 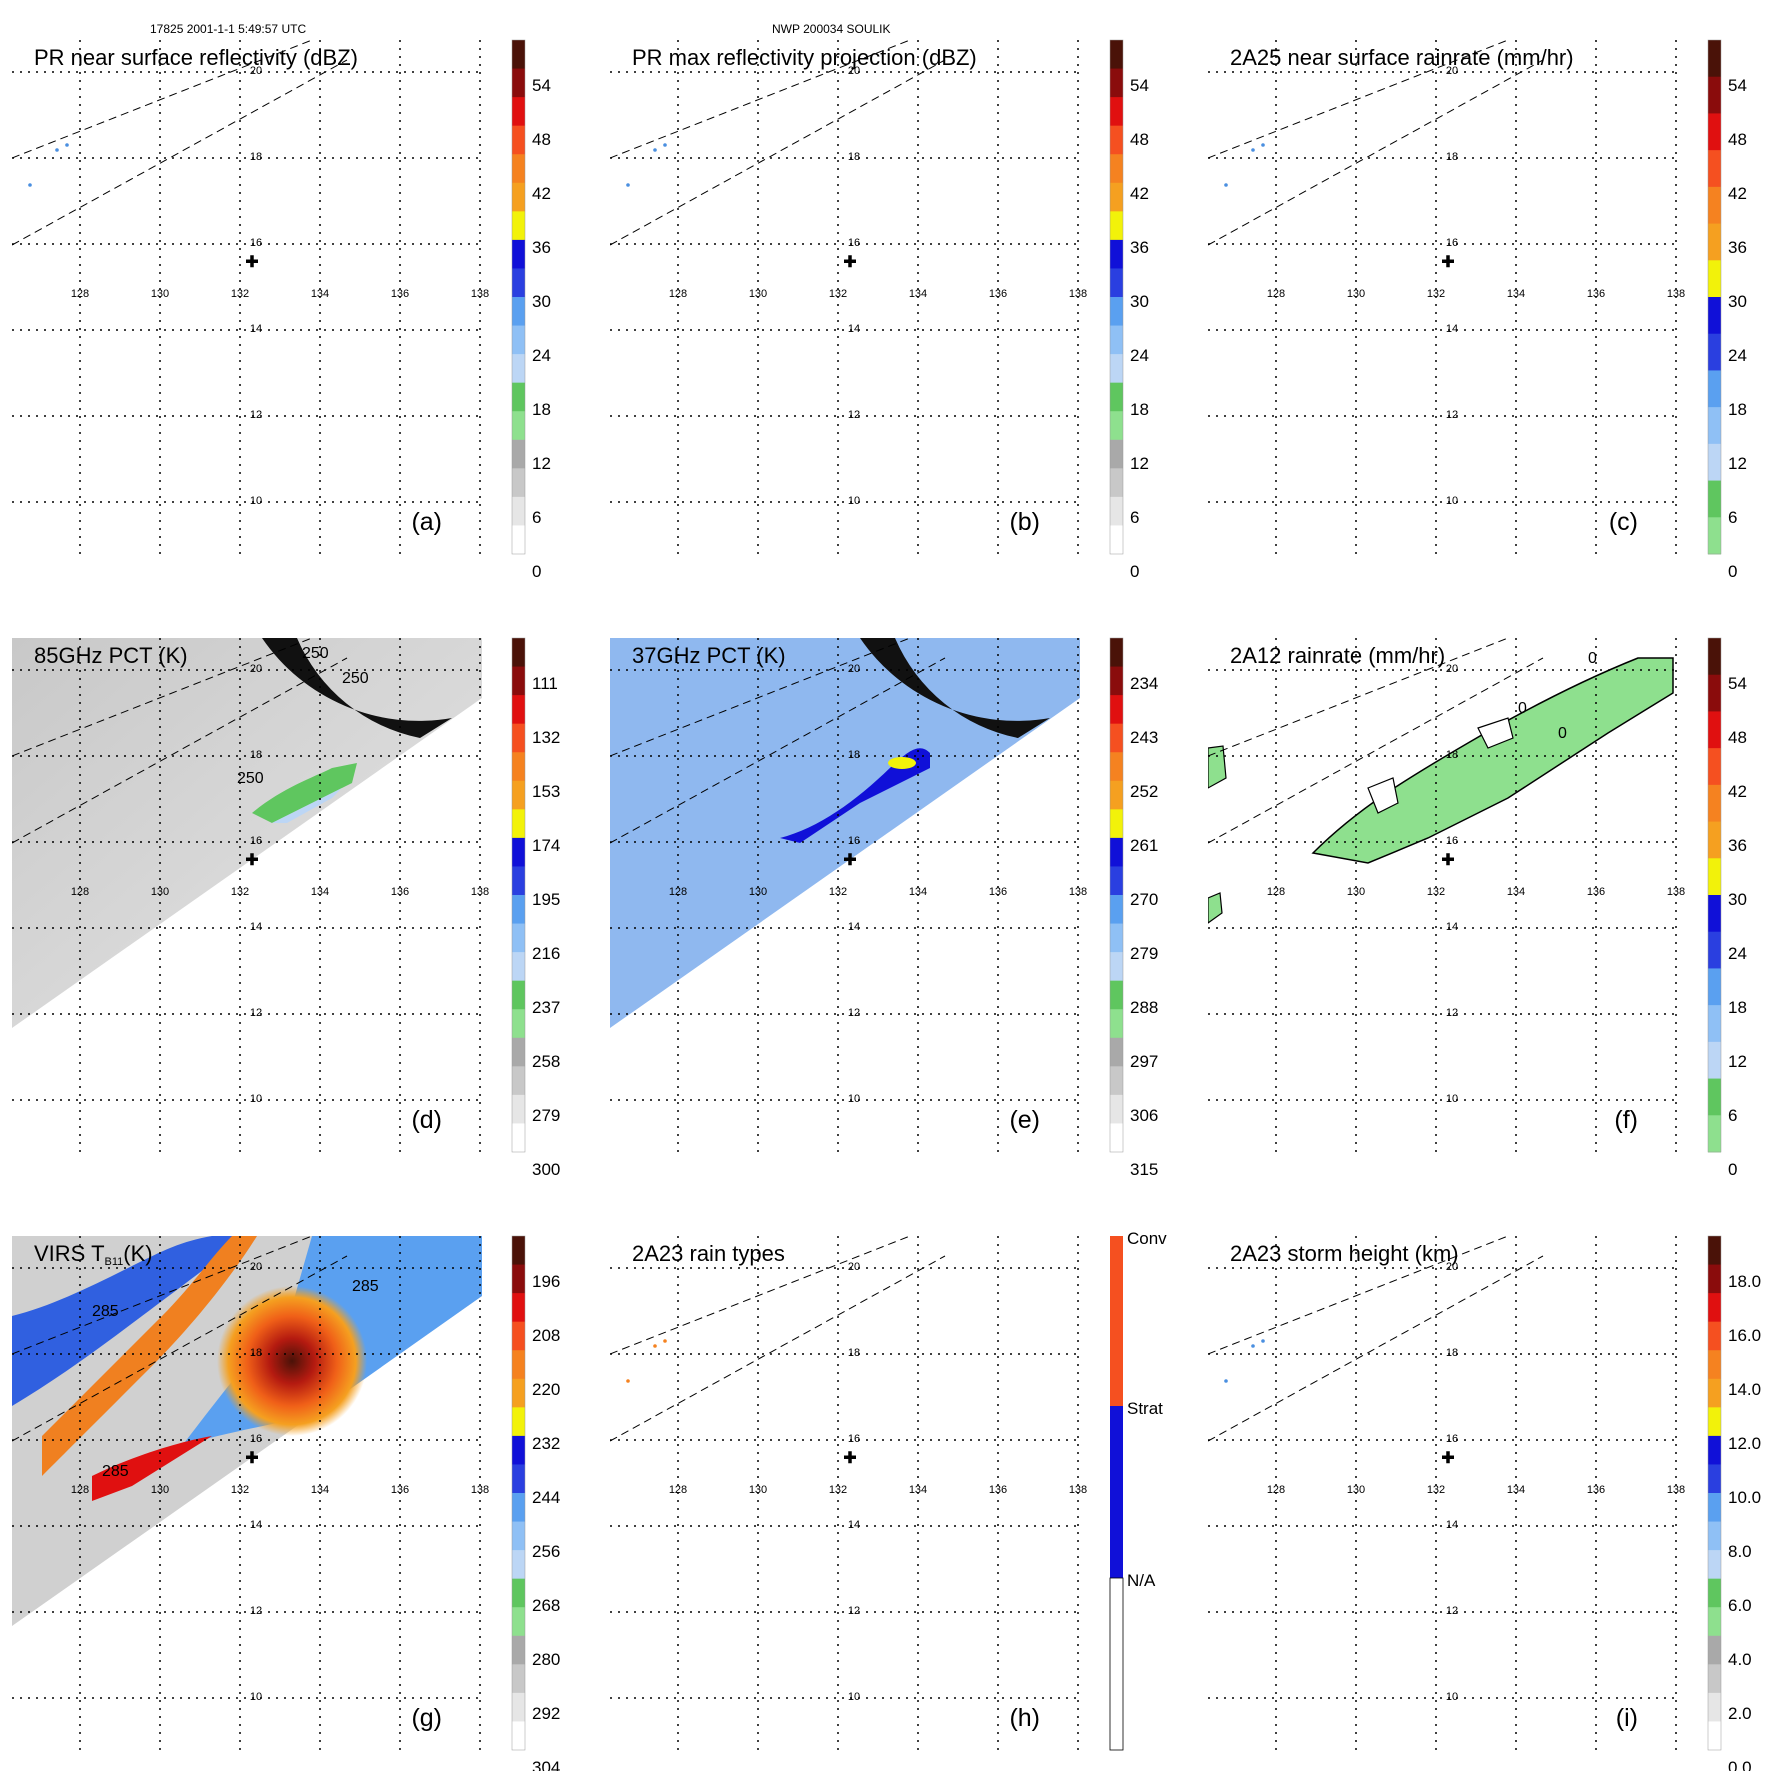 I want to click on colorbar-label: 6.0, so click(x=1740, y=1605).